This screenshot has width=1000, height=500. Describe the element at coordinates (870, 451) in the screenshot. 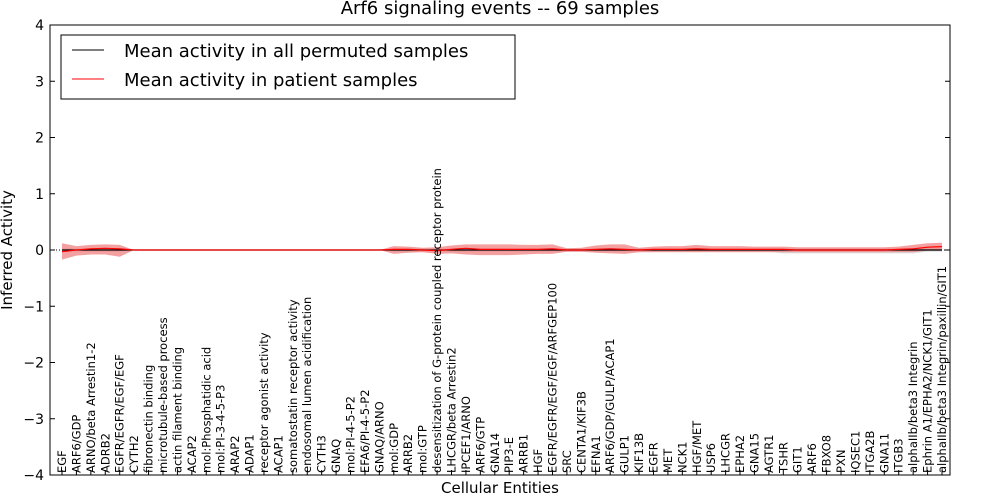

I see `x-tick-label: ITGA2B` at that location.